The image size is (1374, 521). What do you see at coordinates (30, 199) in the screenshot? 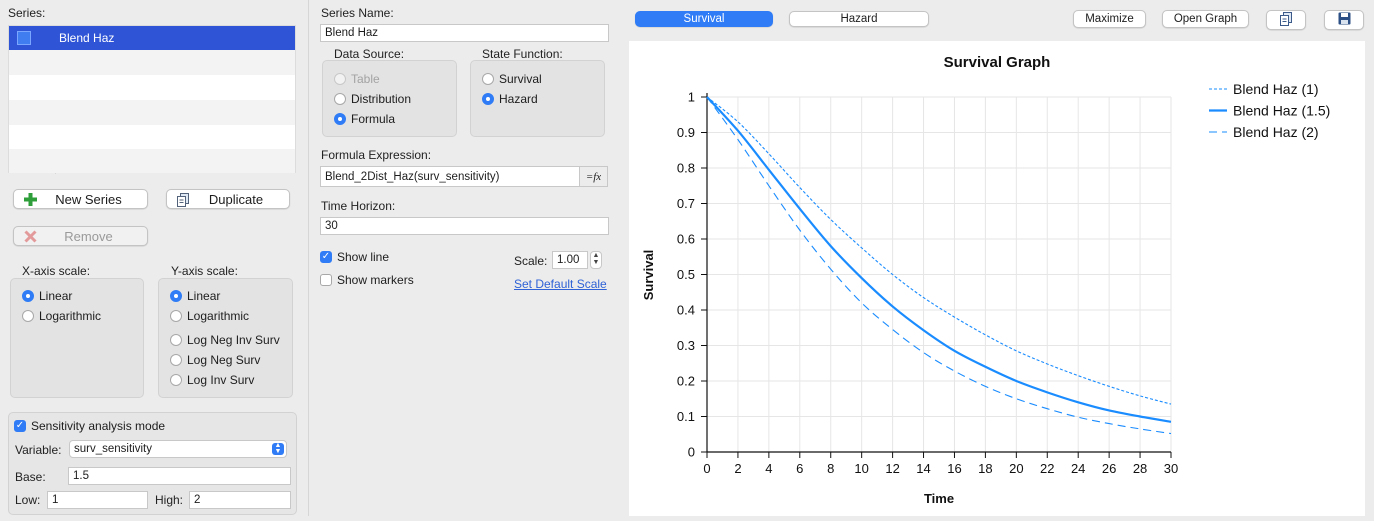
I see `plus-icon` at bounding box center [30, 199].